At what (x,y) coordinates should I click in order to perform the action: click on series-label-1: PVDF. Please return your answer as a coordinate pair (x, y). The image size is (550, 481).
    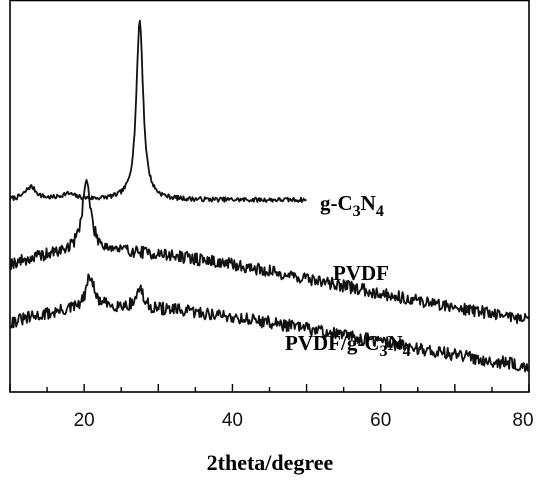
    Looking at the image, I should click on (361, 273).